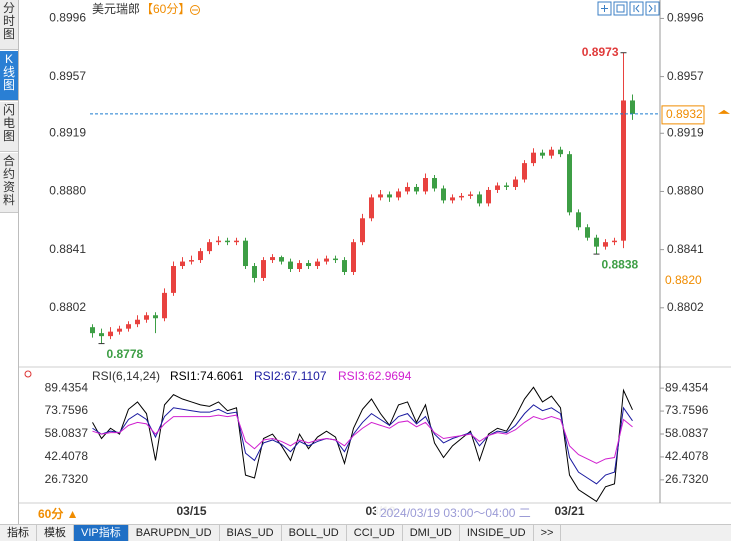  I want to click on tab: INSIDE_UD, so click(497, 533).